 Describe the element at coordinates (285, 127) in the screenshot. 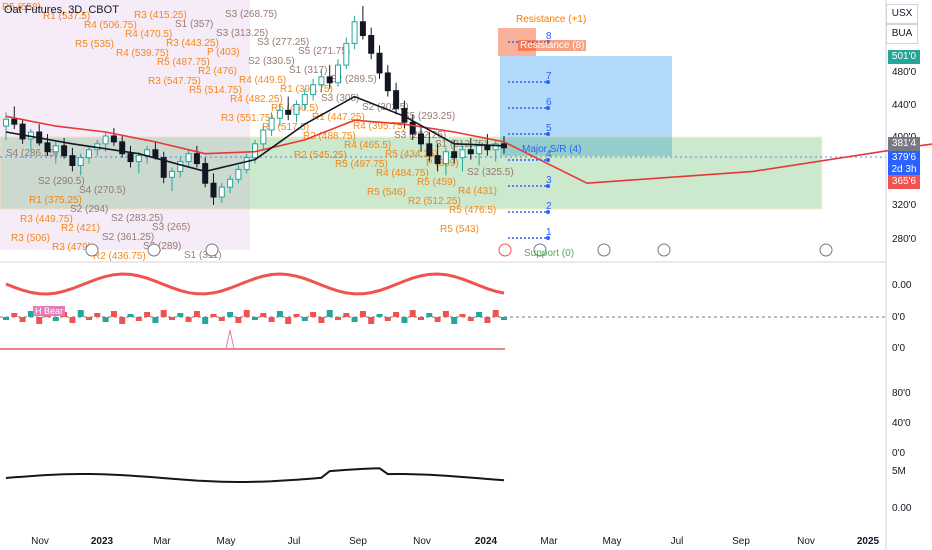

I see `pivot-label: R4 (517.5)` at that location.